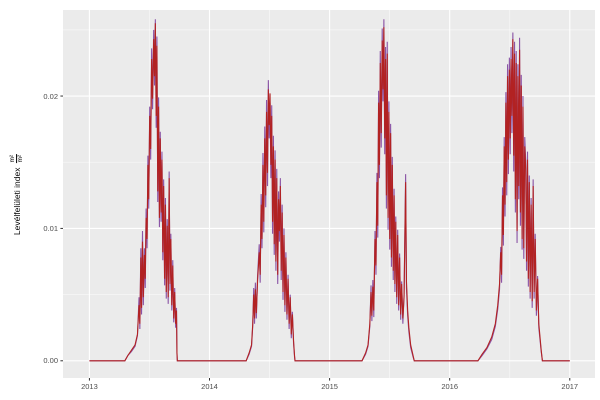  Describe the element at coordinates (329, 386) in the screenshot. I see `x-tick-label: 2015` at that location.